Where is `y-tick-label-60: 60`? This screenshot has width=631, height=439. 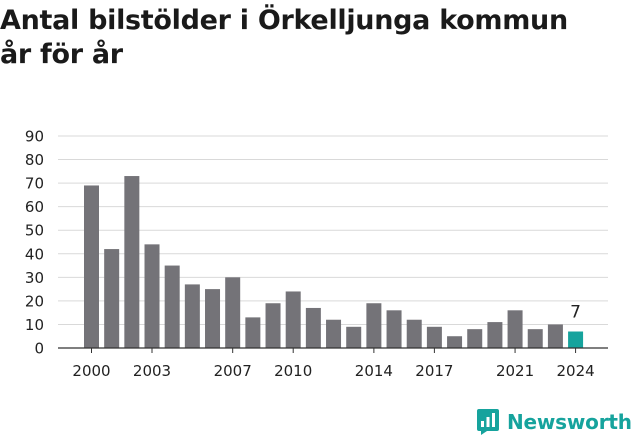
y-tick-label-60: 60 is located at coordinates (34, 207).